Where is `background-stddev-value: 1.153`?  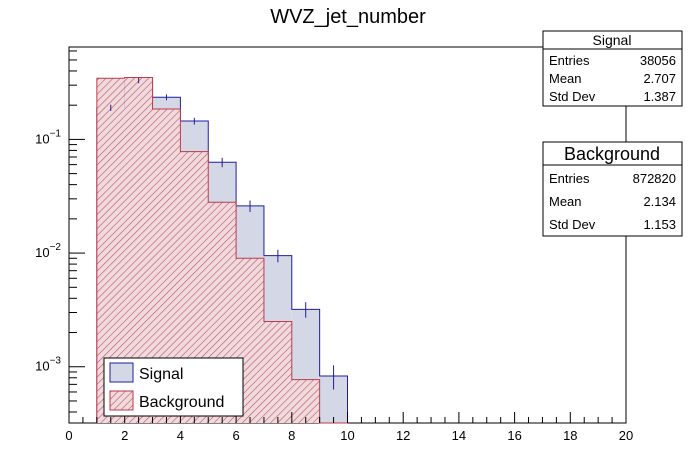 background-stddev-value: 1.153 is located at coordinates (659, 224).